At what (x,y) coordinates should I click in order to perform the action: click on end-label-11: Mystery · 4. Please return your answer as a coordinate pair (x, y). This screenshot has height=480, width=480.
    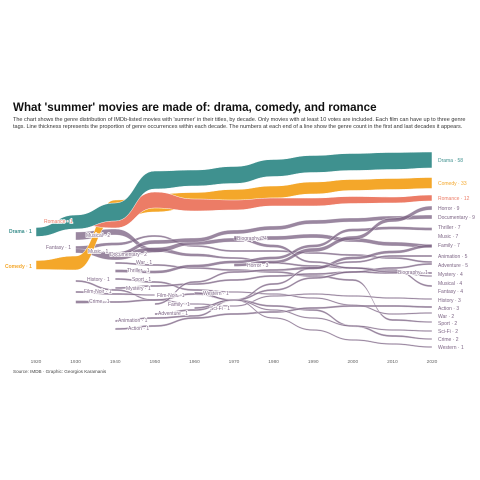
    Looking at the image, I should click on (450, 275).